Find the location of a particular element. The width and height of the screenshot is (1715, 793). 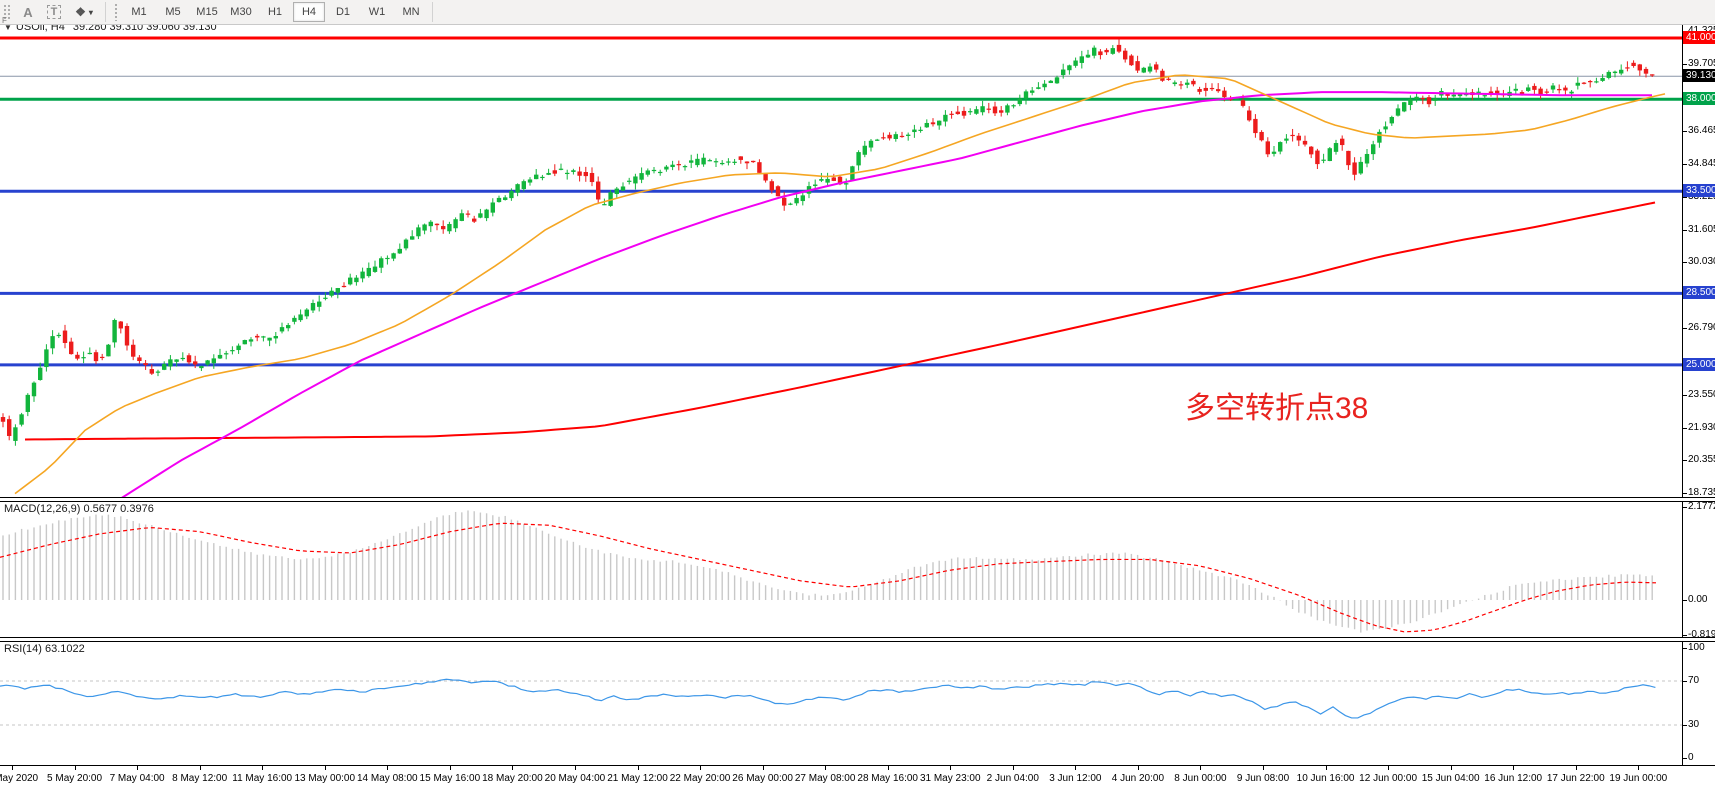

chart-title: ▼ USOil, H4 39.280 39.310 39.060 39.130 is located at coordinates (110, 29).